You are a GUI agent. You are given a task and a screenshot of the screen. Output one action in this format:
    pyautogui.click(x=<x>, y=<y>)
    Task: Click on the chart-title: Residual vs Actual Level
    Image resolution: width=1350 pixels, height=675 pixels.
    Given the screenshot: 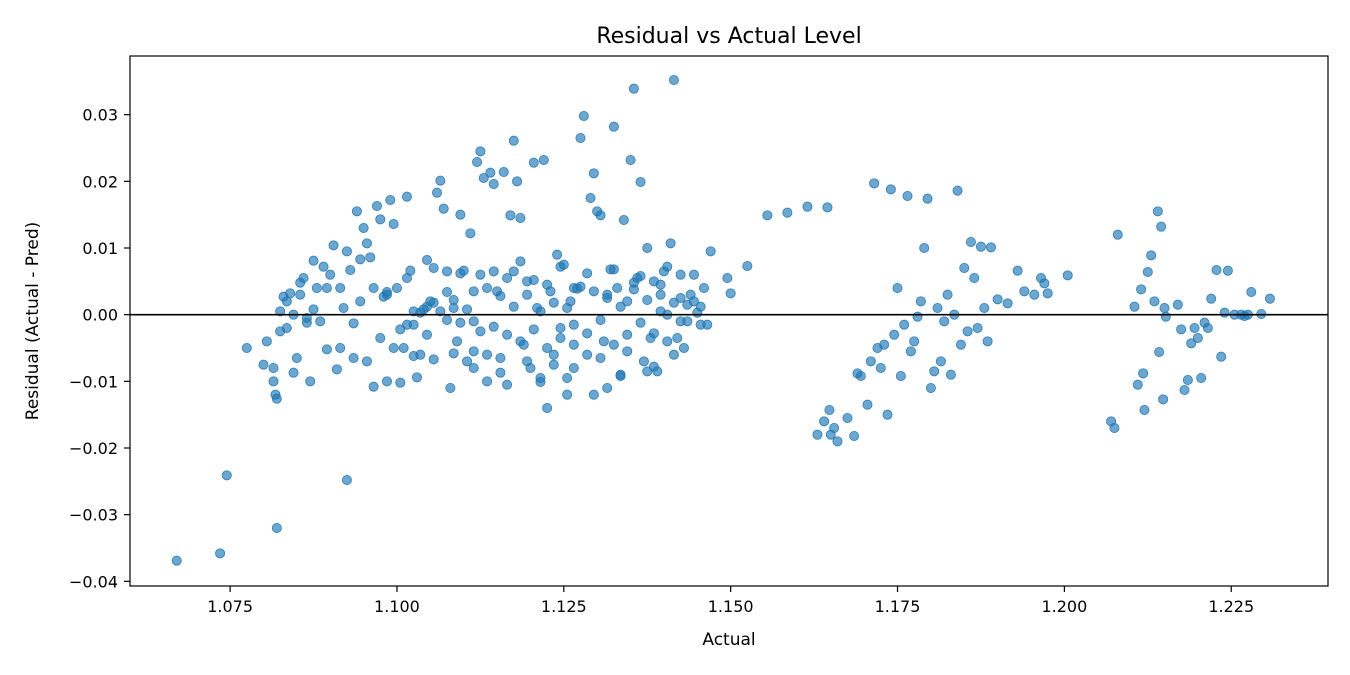 What is the action you would take?
    pyautogui.click(x=728, y=36)
    